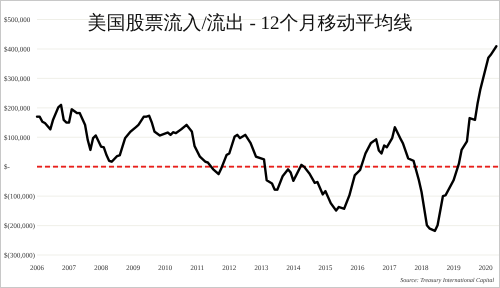 The image size is (500, 288). Describe the element at coordinates (250, 23) in the screenshot. I see `chart-title: 美国股票流入/流出 - 12个月移动平均线` at that location.